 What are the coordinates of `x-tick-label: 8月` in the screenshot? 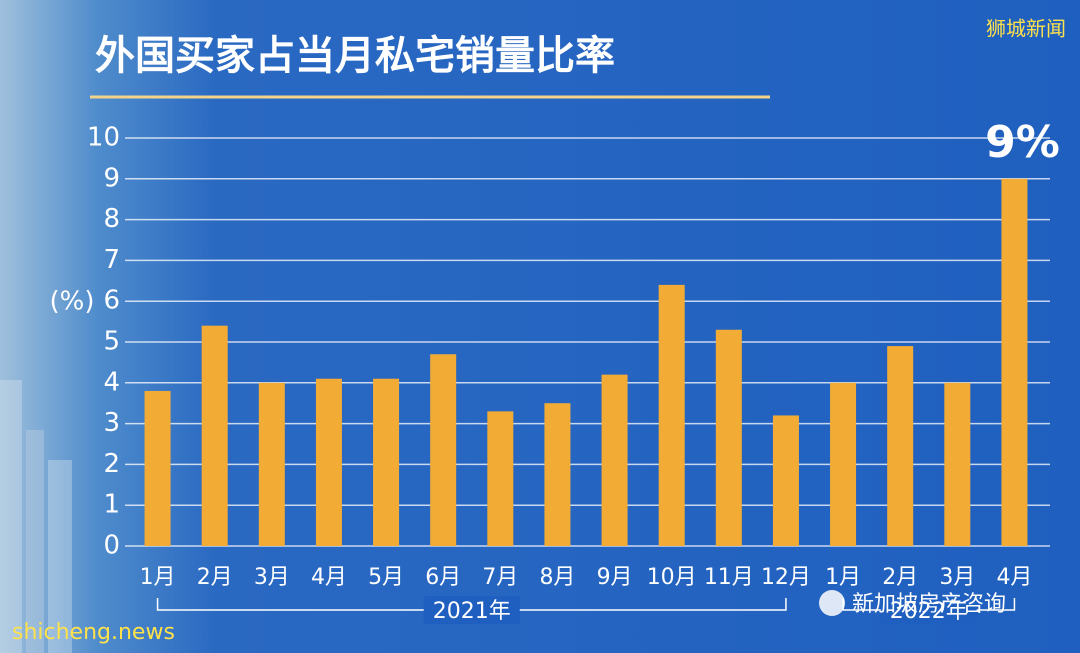 It's located at (557, 577).